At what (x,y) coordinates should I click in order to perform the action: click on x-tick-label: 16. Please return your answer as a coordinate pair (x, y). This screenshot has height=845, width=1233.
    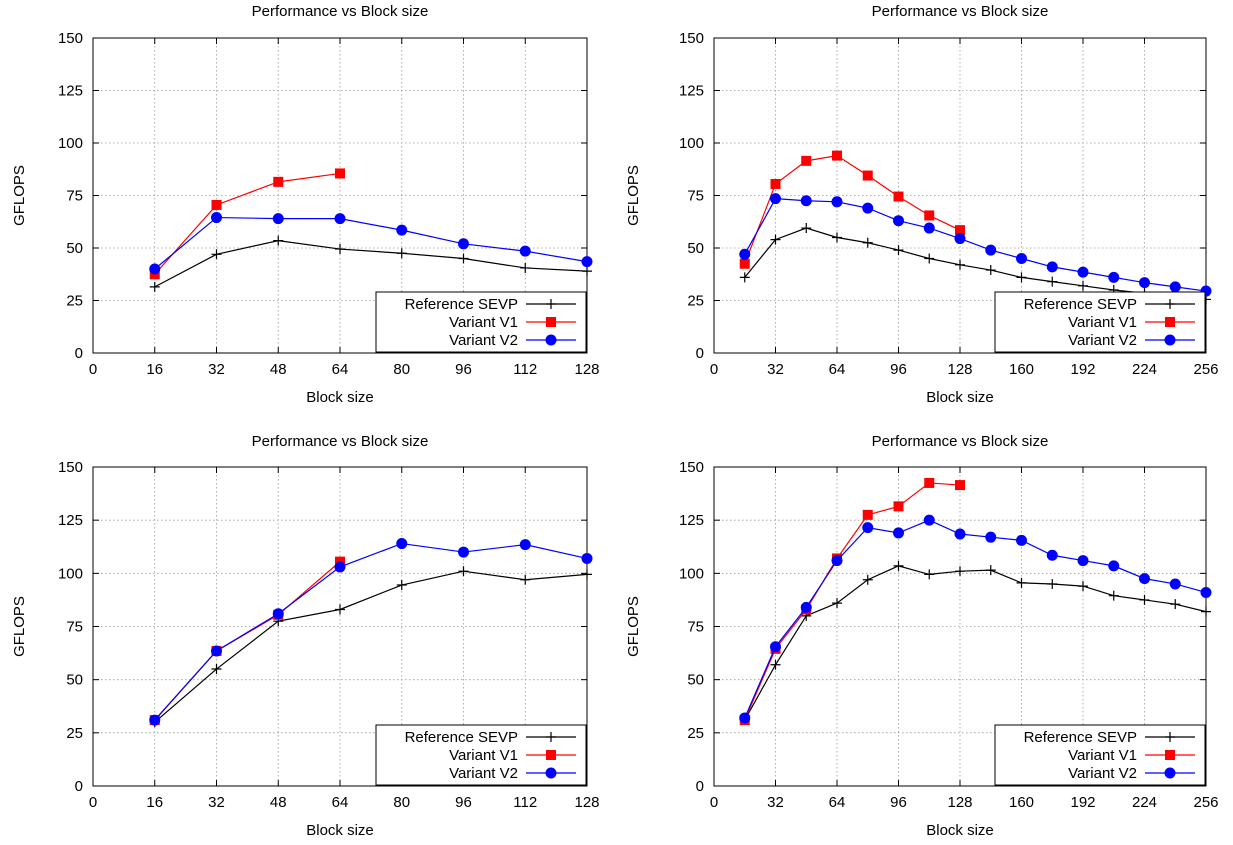
    Looking at the image, I should click on (154, 802).